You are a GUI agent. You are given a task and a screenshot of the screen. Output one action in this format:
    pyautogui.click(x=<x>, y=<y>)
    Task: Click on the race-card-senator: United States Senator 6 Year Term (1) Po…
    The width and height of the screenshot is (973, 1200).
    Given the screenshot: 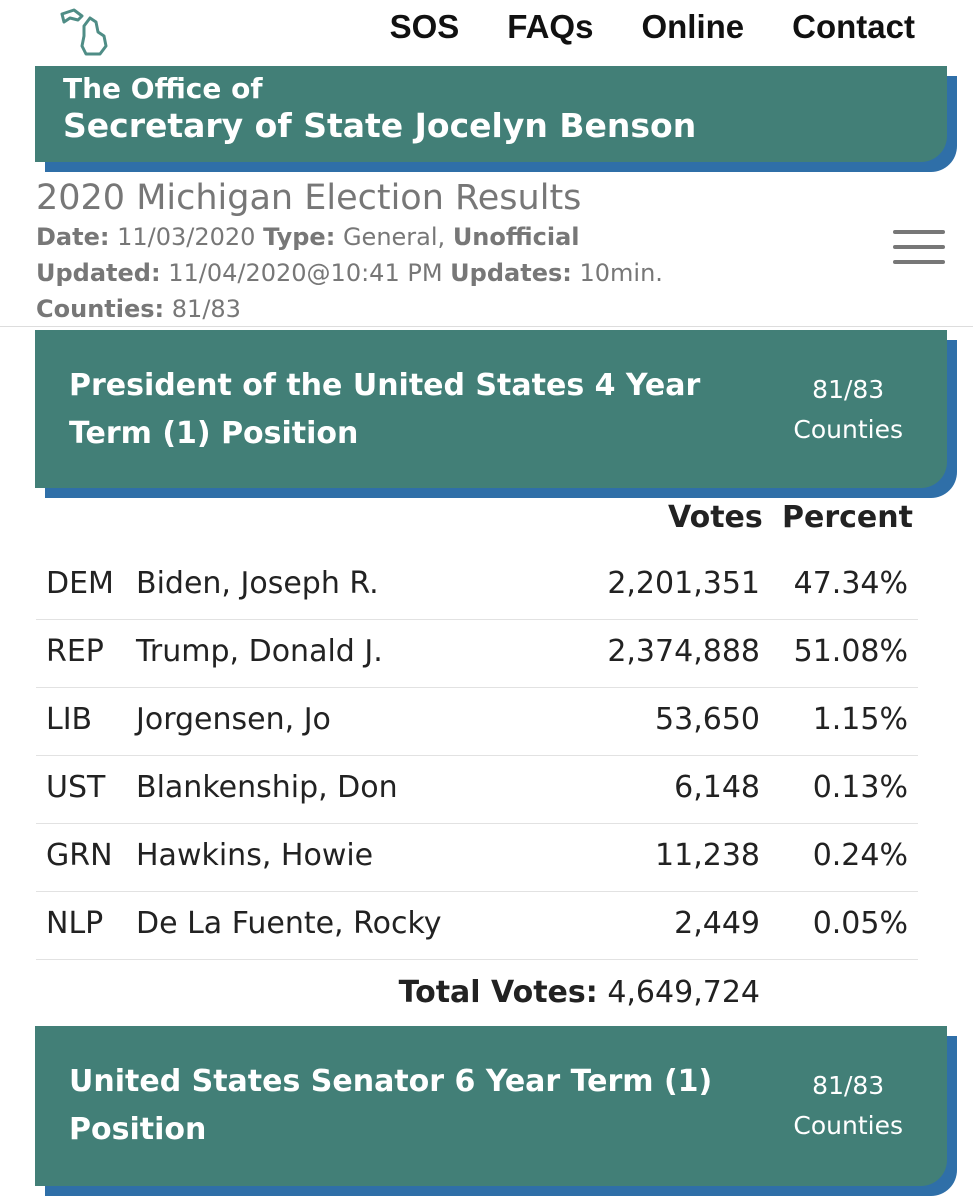 What is the action you would take?
    pyautogui.click(x=496, y=1111)
    